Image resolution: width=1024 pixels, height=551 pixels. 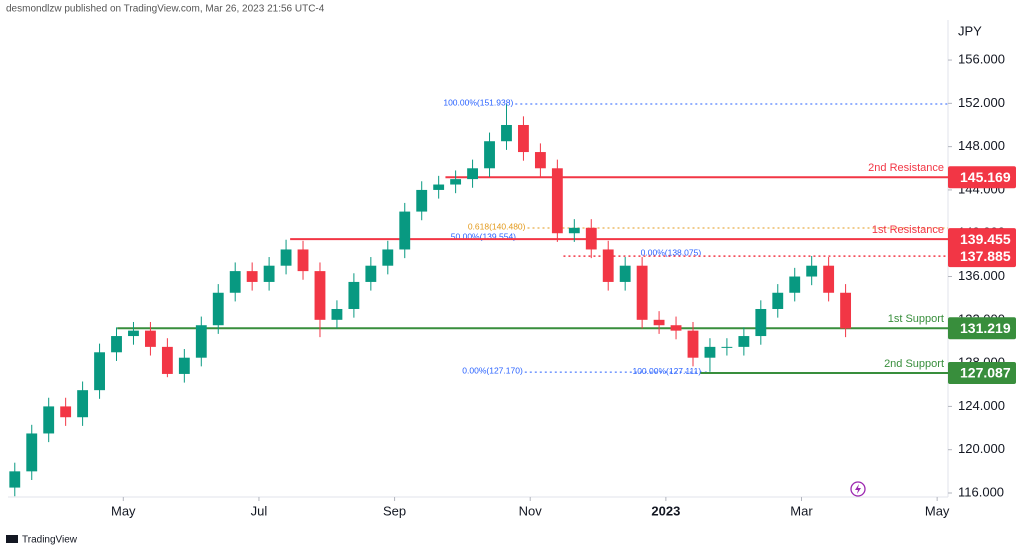 I want to click on fib-label: 50.00%(139.554), so click(x=483, y=236).